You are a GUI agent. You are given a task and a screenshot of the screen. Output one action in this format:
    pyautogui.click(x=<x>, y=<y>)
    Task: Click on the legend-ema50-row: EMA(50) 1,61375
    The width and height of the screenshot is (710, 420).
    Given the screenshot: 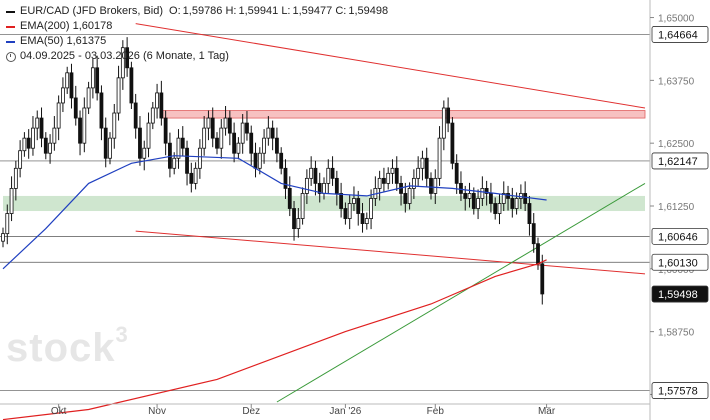 What is the action you would take?
    pyautogui.click(x=197, y=41)
    